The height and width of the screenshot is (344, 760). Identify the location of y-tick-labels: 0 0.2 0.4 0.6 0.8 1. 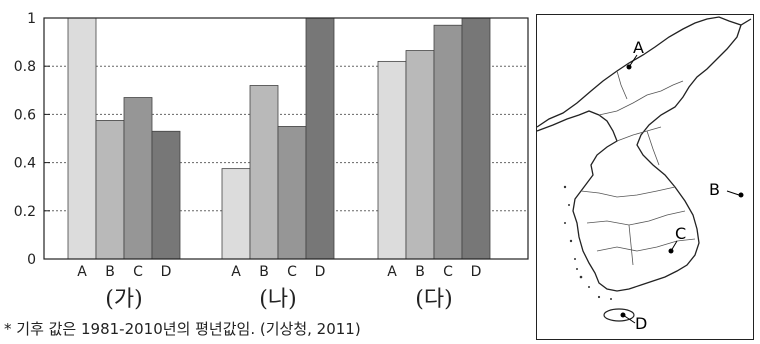
(25, 139).